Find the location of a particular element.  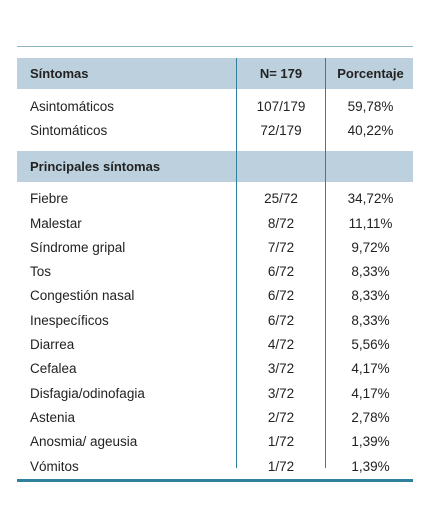

section-header-row: Principales síntomas is located at coordinates (215, 166).